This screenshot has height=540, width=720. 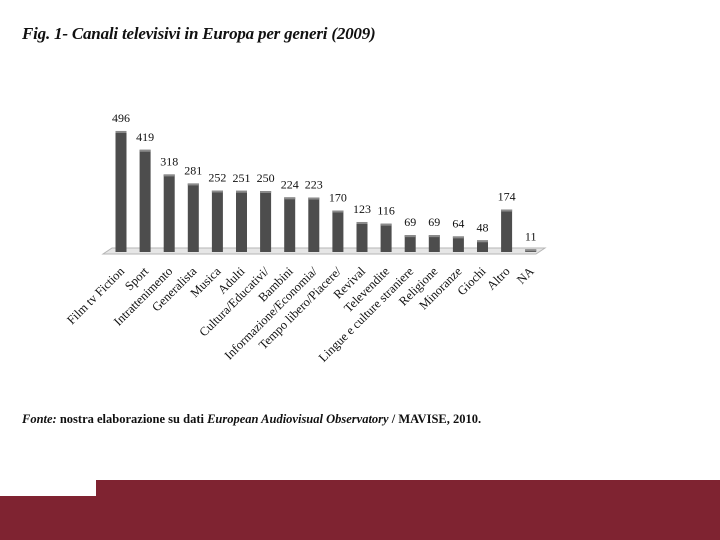 I want to click on value-label-16: 48, so click(x=483, y=227).